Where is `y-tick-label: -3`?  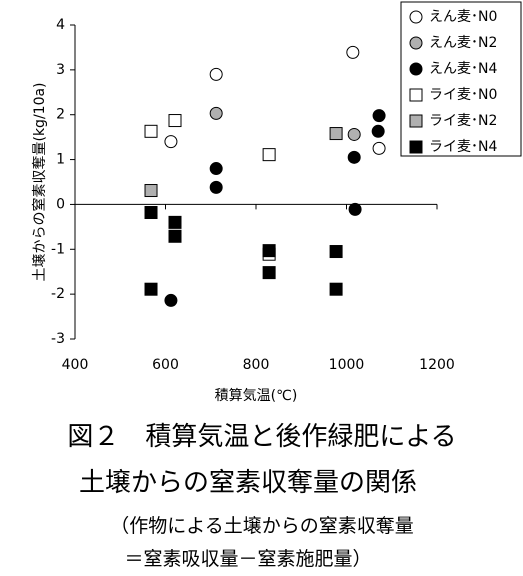 y-tick-label: -3 is located at coordinates (58, 339).